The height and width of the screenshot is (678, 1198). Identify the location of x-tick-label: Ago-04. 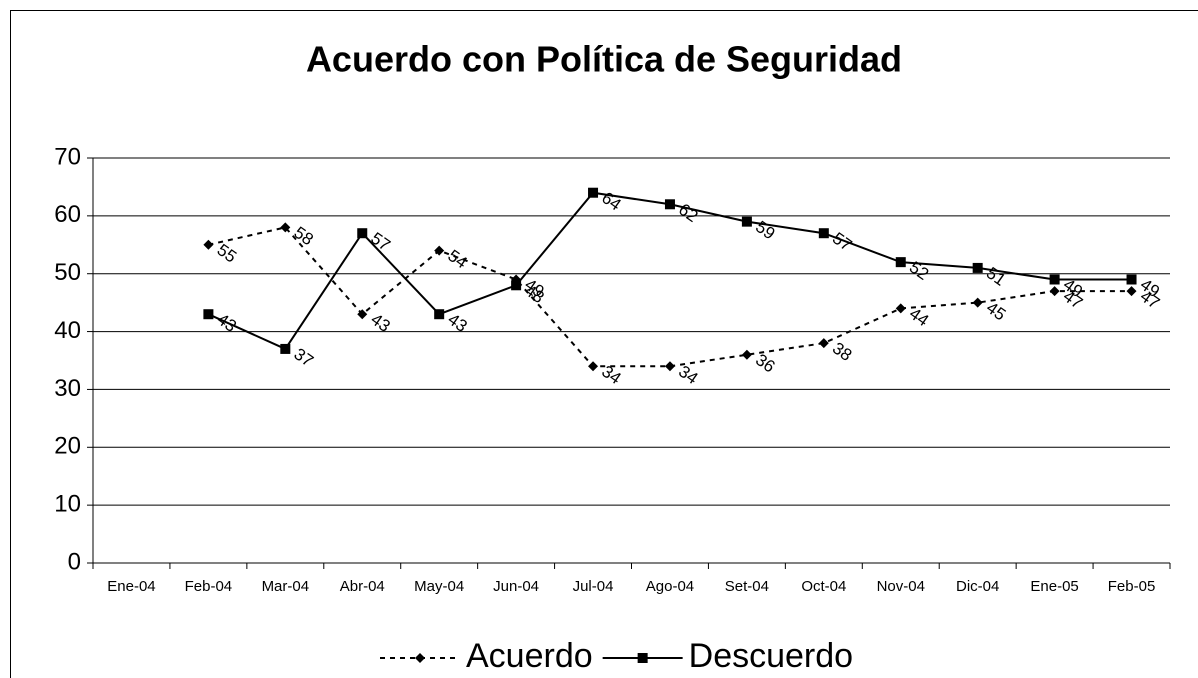
(670, 586).